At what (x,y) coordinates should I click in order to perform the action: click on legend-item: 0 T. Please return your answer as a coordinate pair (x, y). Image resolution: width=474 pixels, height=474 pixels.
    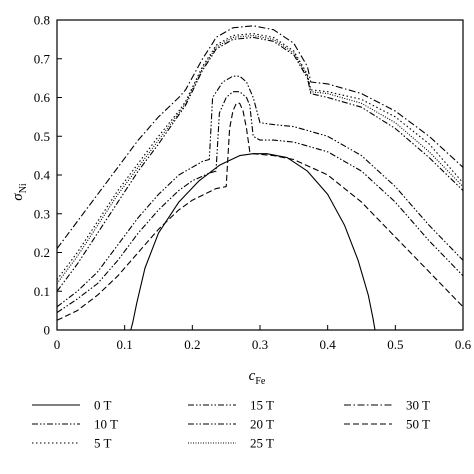
    Looking at the image, I should click on (72, 405).